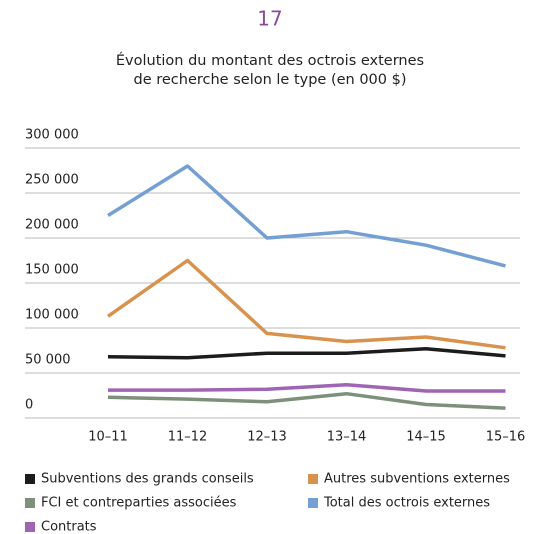  Describe the element at coordinates (48, 360) in the screenshot. I see `y-tick-label: 50 000` at that location.